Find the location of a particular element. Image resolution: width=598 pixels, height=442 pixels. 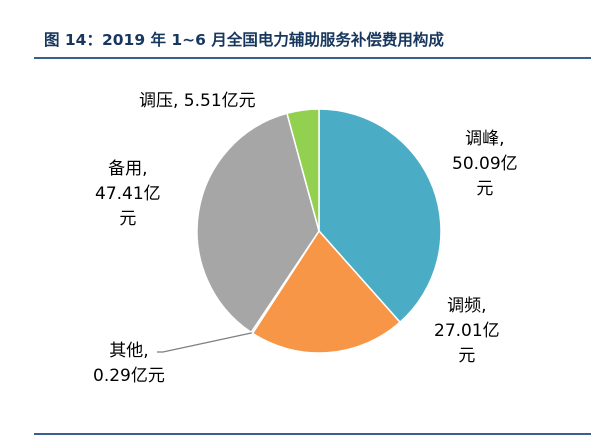

figure-title: 图 14：2019 年 1~6 月全国电力辅助服务补偿费用构成 is located at coordinates (244, 40).